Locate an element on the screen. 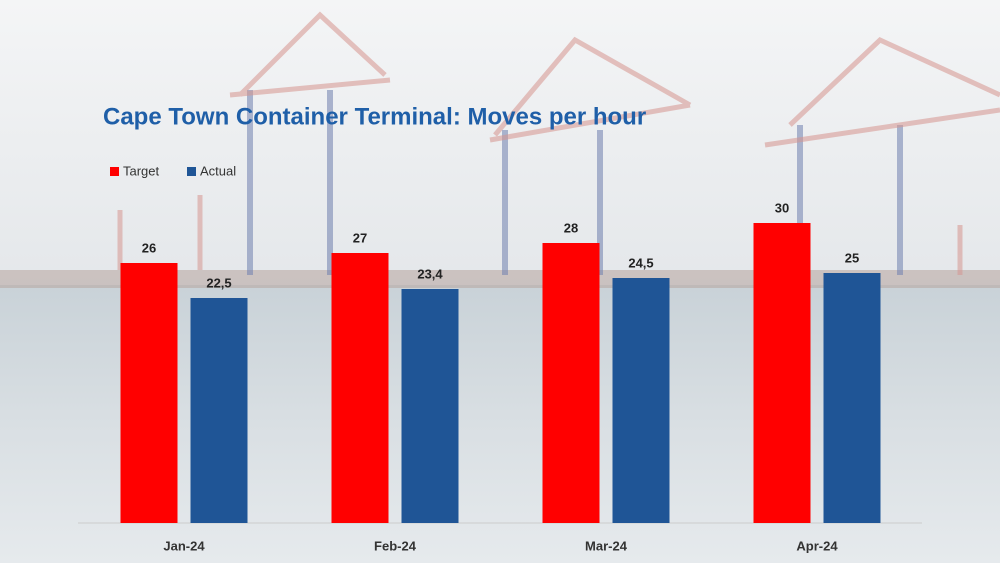 This screenshot has width=1000, height=563. x-tick-label: Jan-24 is located at coordinates (184, 545).